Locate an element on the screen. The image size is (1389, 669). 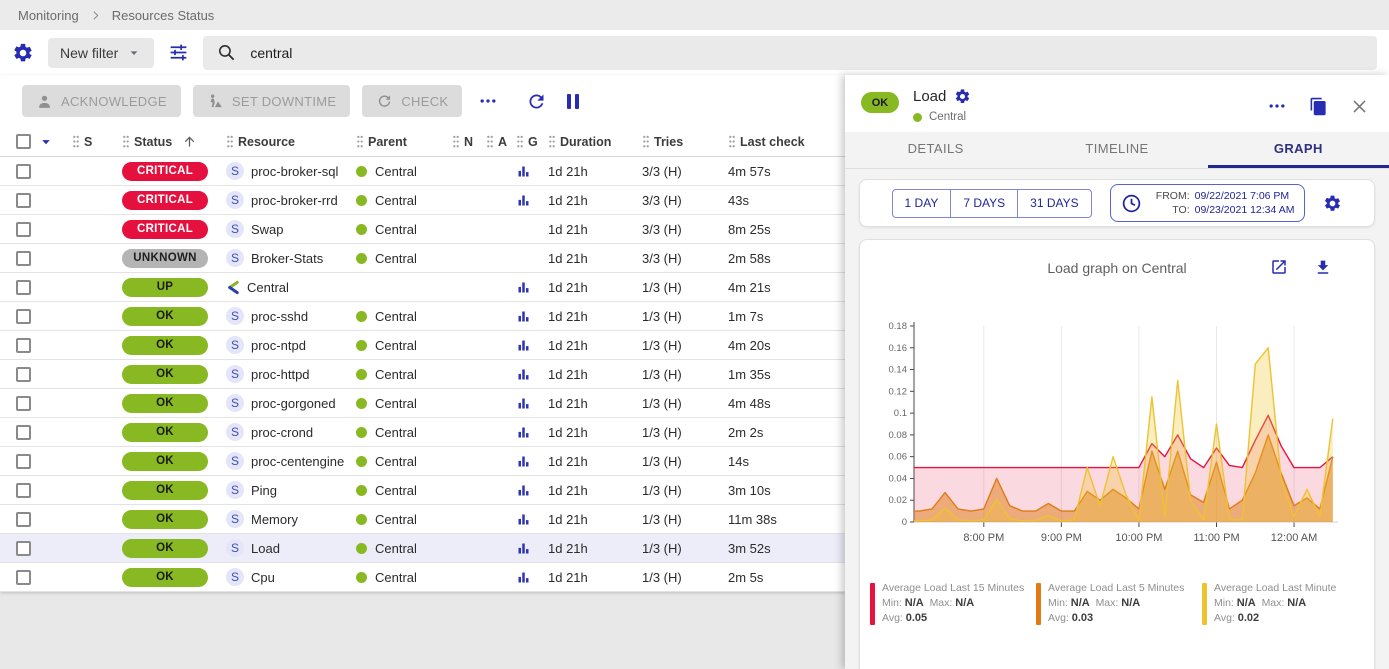
search-box is located at coordinates (790, 52).